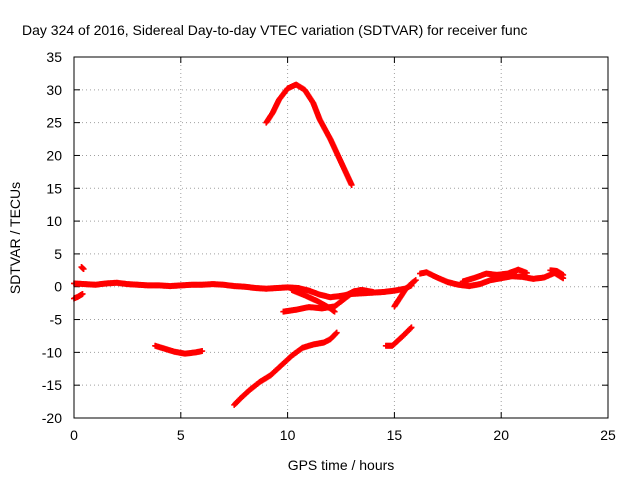 The height and width of the screenshot is (480, 640). I want to click on y-tick-label: 20, so click(54, 155).